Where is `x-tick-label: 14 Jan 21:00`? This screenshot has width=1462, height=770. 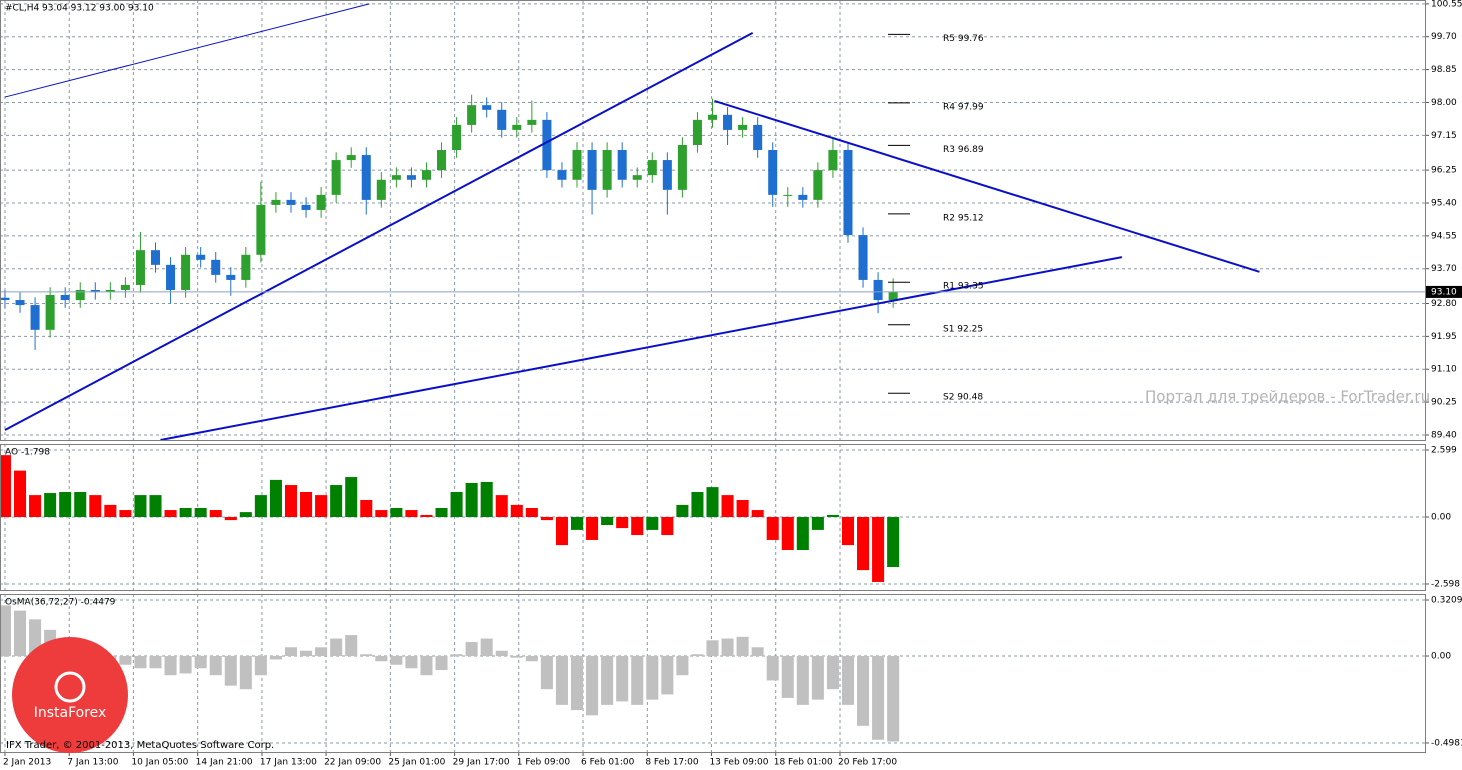 x-tick-label: 14 Jan 21:00 is located at coordinates (224, 763).